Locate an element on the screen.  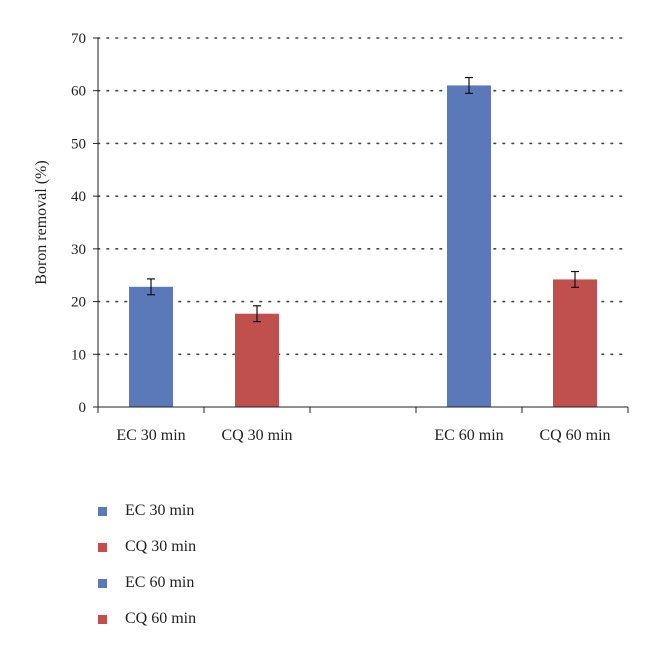
legend-item-cq-60: CQ 60 min is located at coordinates (147, 619).